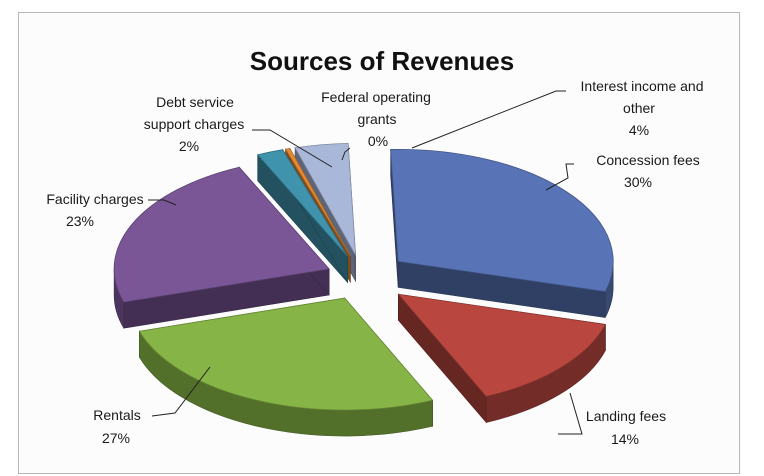  I want to click on data-label-value: 4%, so click(639, 130).